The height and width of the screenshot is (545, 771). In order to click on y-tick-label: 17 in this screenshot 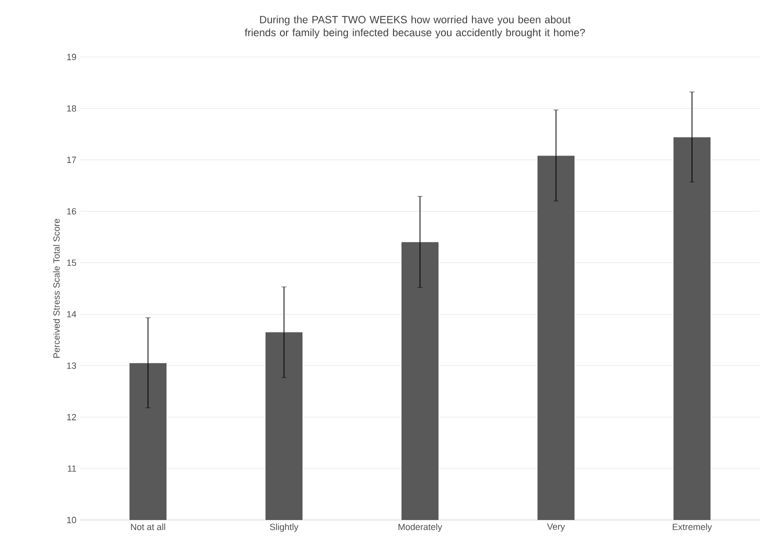, I will do `click(71, 159)`.